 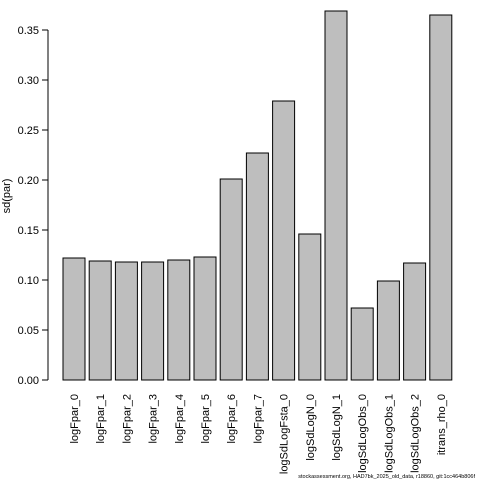 What do you see at coordinates (363, 433) in the screenshot?
I see `x-tick-label: logSdLogObs_0` at bounding box center [363, 433].